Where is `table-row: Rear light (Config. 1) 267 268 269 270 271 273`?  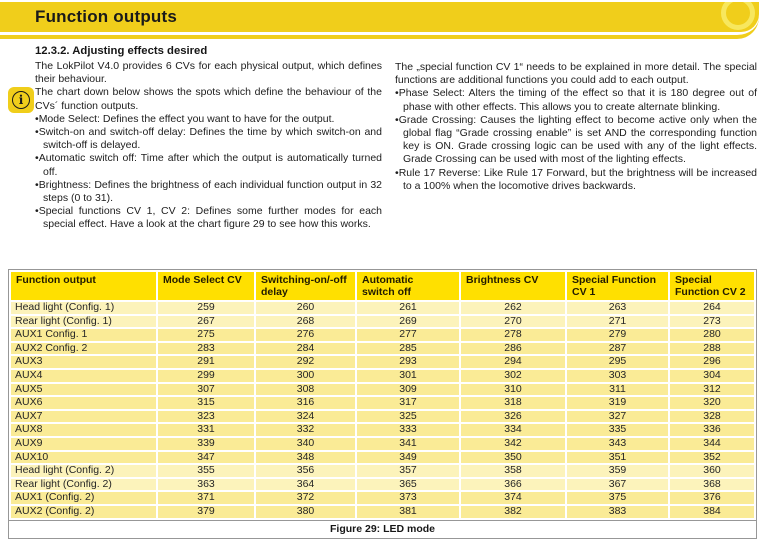 table-row: Rear light (Config. 1) 267 268 269 270 271 273 is located at coordinates (382, 321).